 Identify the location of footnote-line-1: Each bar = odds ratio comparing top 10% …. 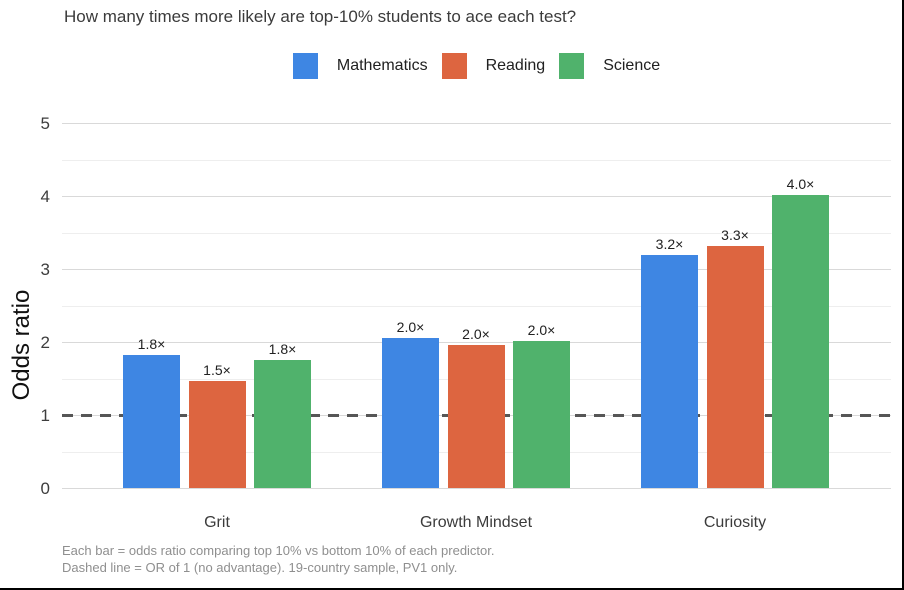
(278, 550).